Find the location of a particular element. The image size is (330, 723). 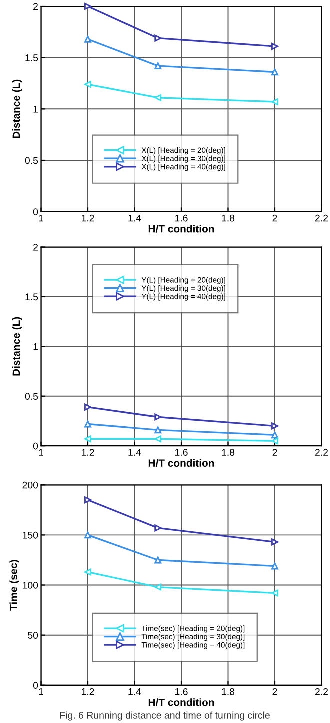

y-tick-label: 50 is located at coordinates (33, 635).